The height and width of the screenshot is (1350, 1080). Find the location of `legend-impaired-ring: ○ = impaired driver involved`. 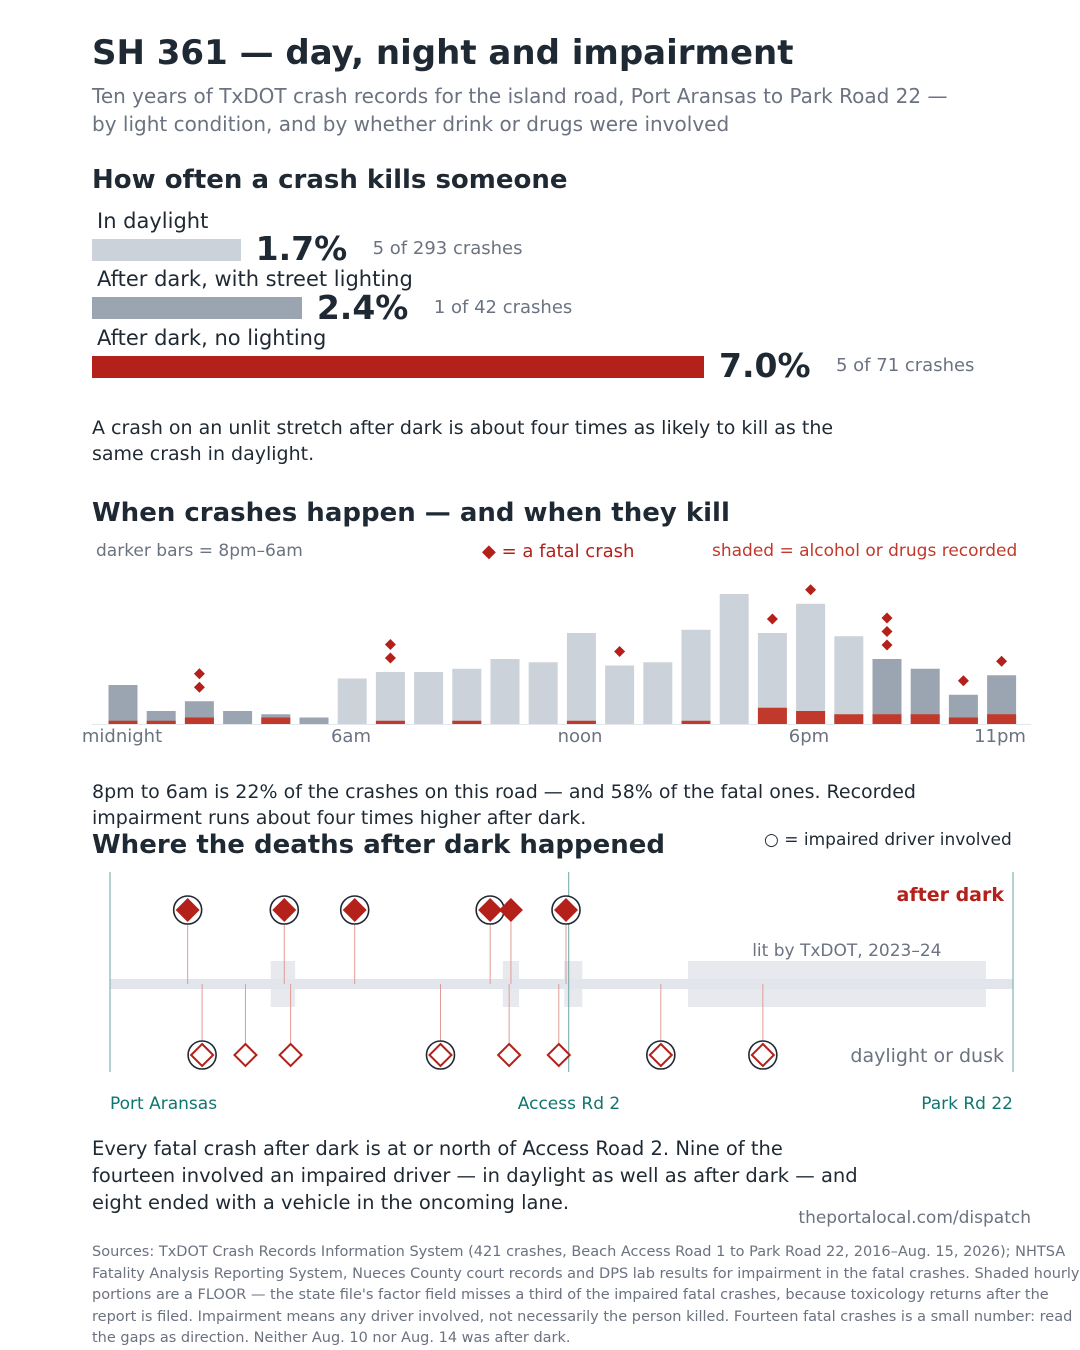

legend-impaired-ring: ○ = impaired driver involved is located at coordinates (888, 840).